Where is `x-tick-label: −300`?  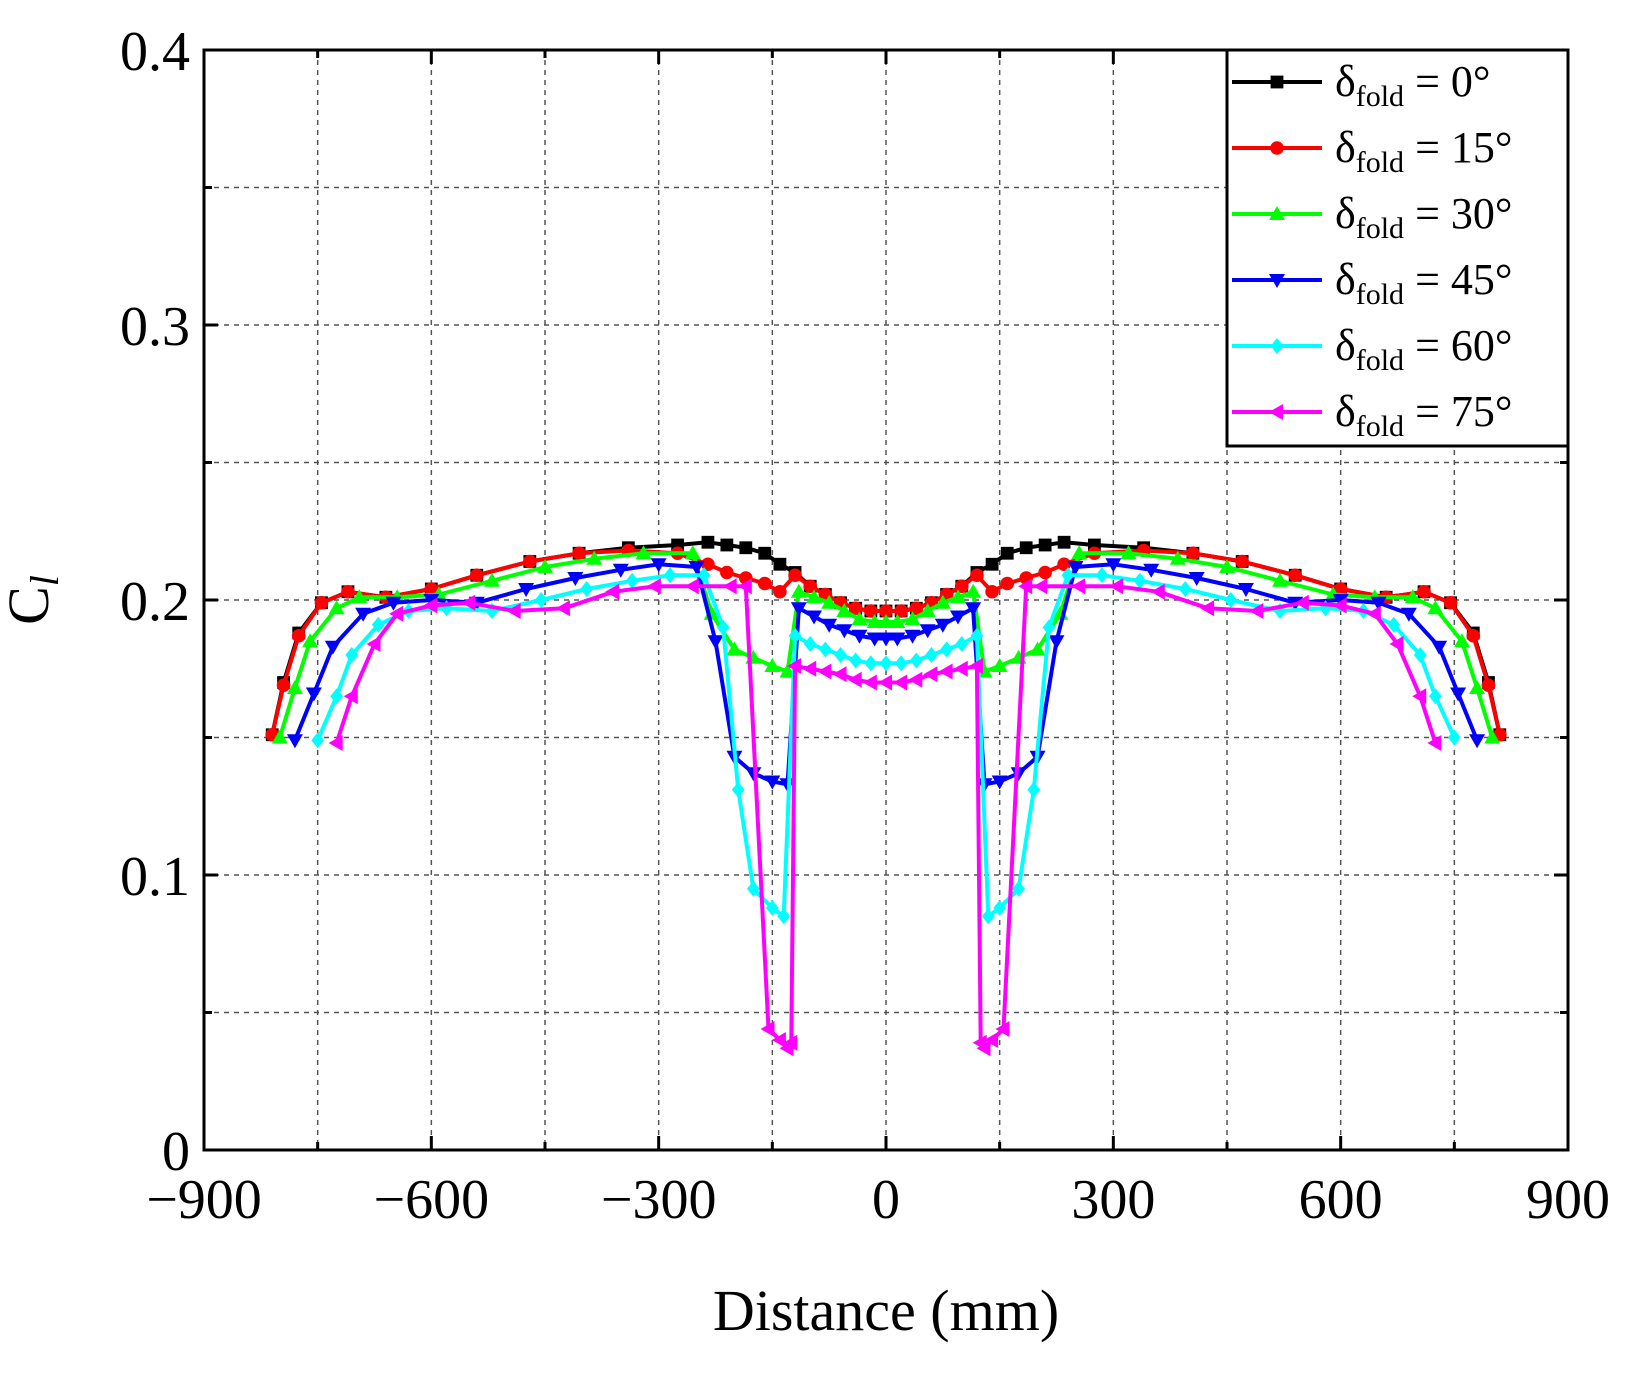 x-tick-label: −300 is located at coordinates (659, 1200).